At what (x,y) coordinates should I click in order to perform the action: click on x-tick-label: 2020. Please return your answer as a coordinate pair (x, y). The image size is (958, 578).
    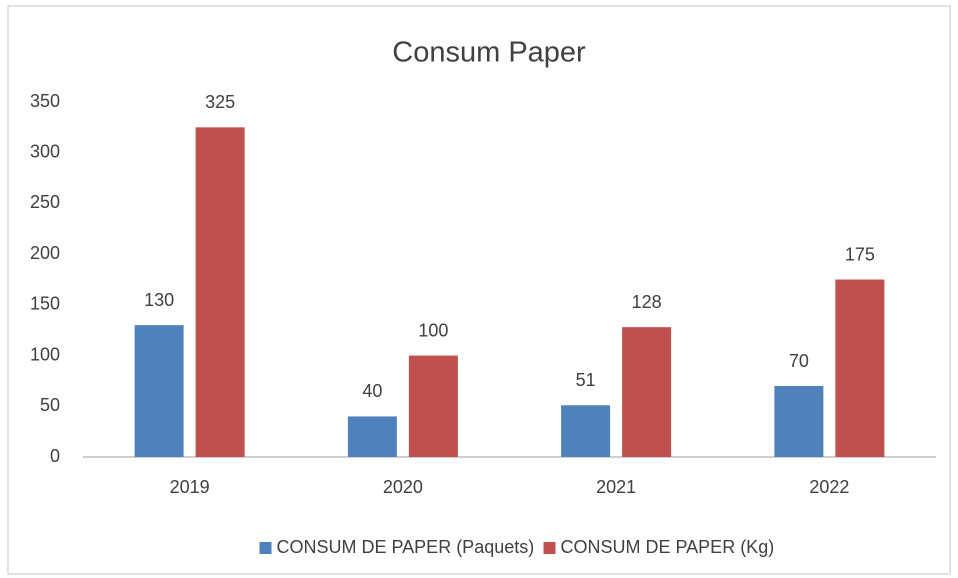
    Looking at the image, I should click on (403, 487).